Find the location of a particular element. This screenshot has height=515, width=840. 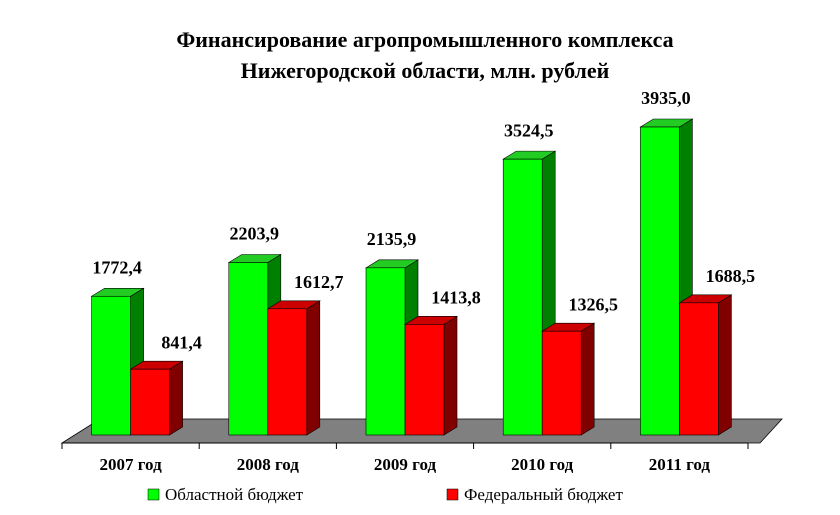

x-tick-label: 2009 год is located at coordinates (405, 464).